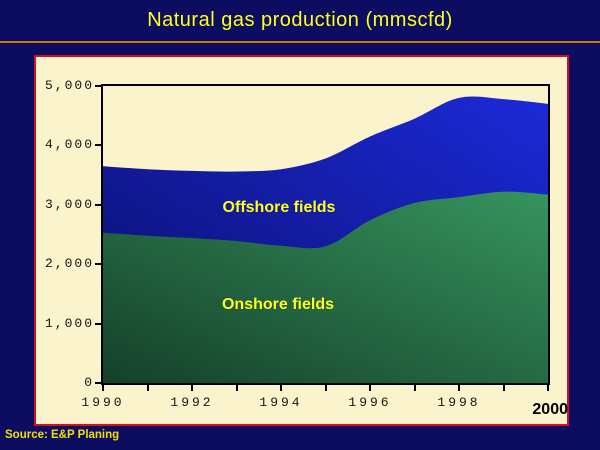  Describe the element at coordinates (278, 304) in the screenshot. I see `onshore-area-label: Onshore fields` at that location.